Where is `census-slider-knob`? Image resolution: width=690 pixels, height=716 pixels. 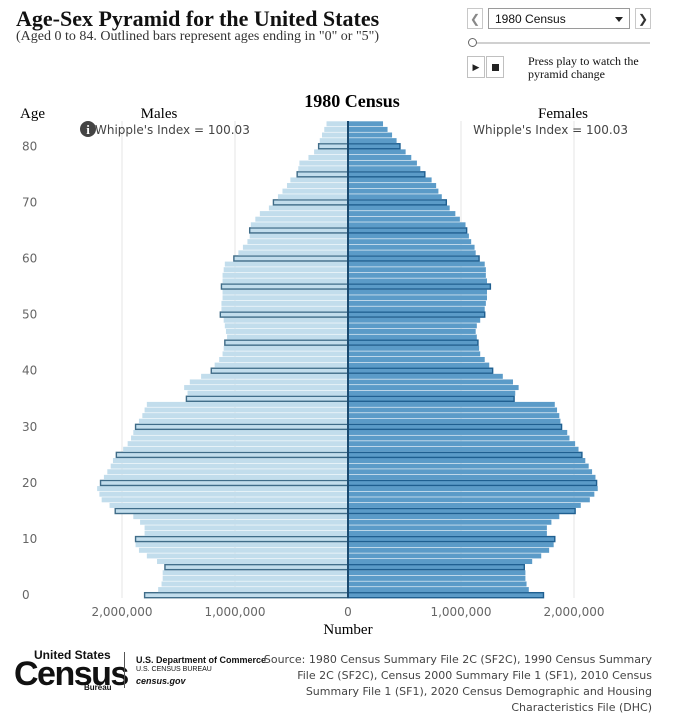
census-slider-knob is located at coordinates (472, 42).